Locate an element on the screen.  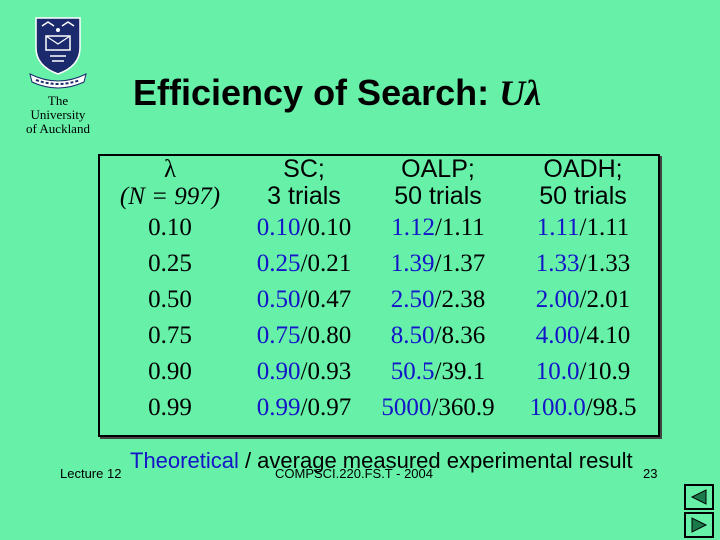
footer-lecture: Lecture 12 is located at coordinates (91, 473).